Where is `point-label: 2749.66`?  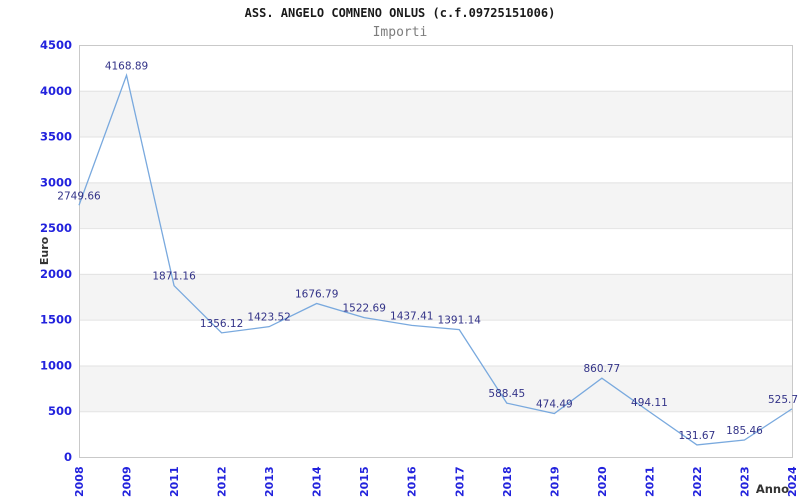
point-label: 2749.66 is located at coordinates (79, 196).